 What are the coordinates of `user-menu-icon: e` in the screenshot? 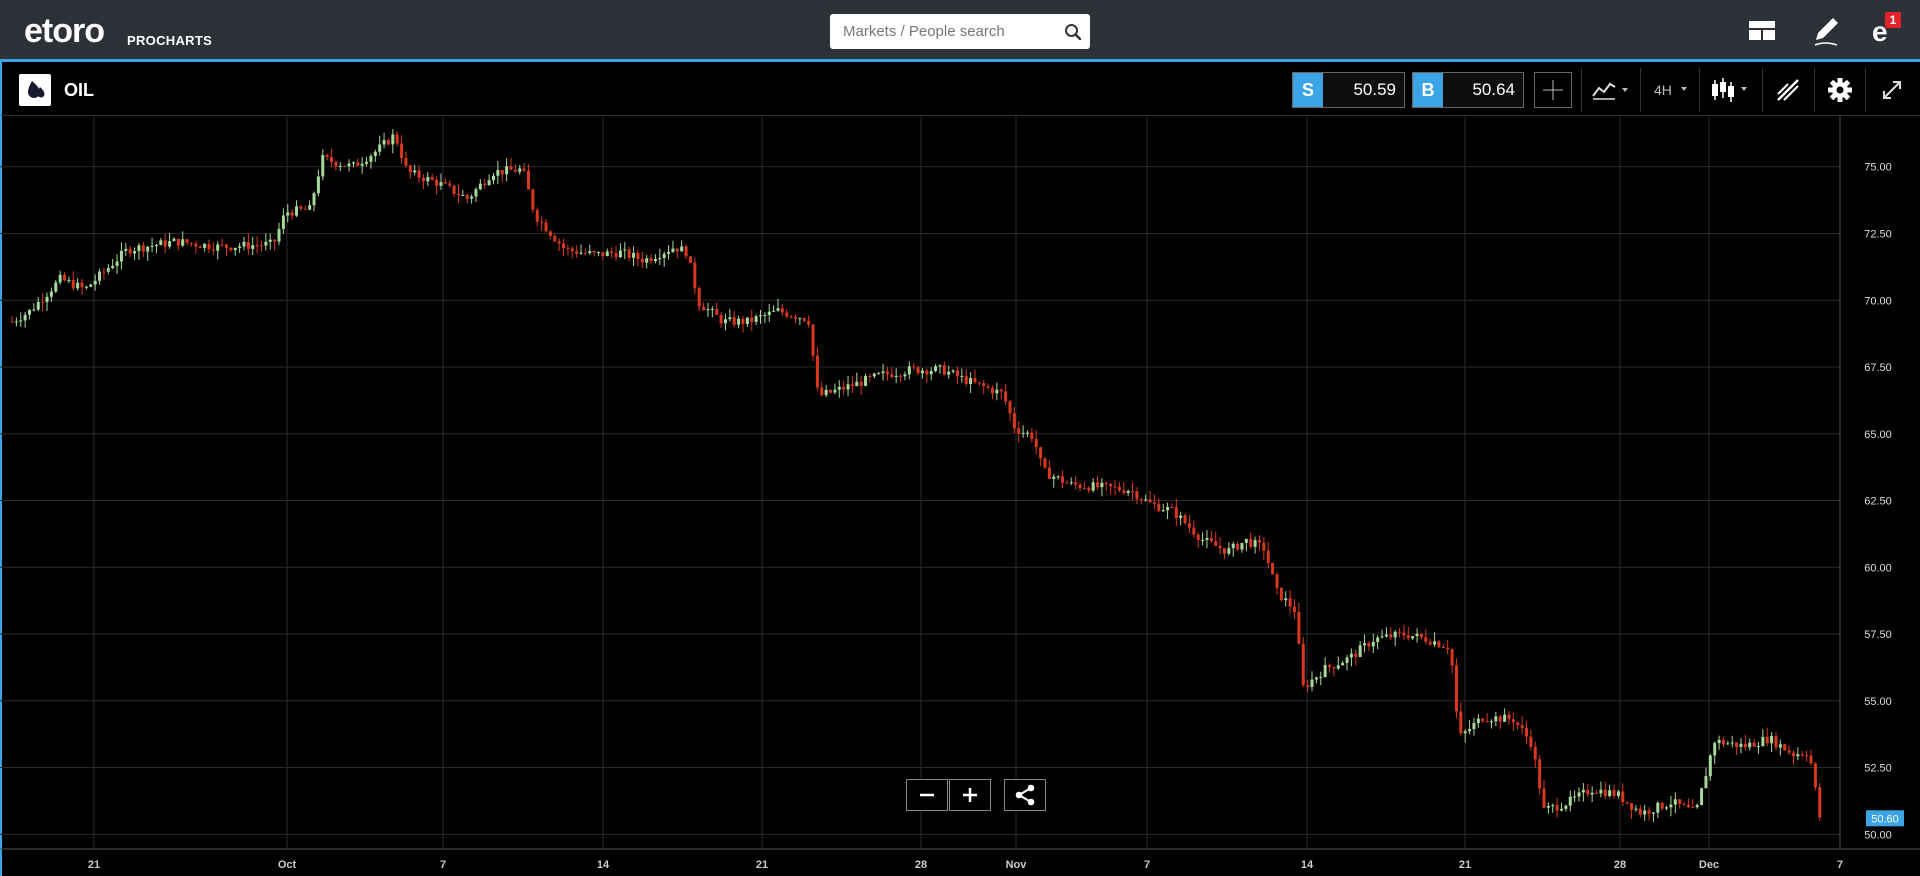 It's located at (1887, 31).